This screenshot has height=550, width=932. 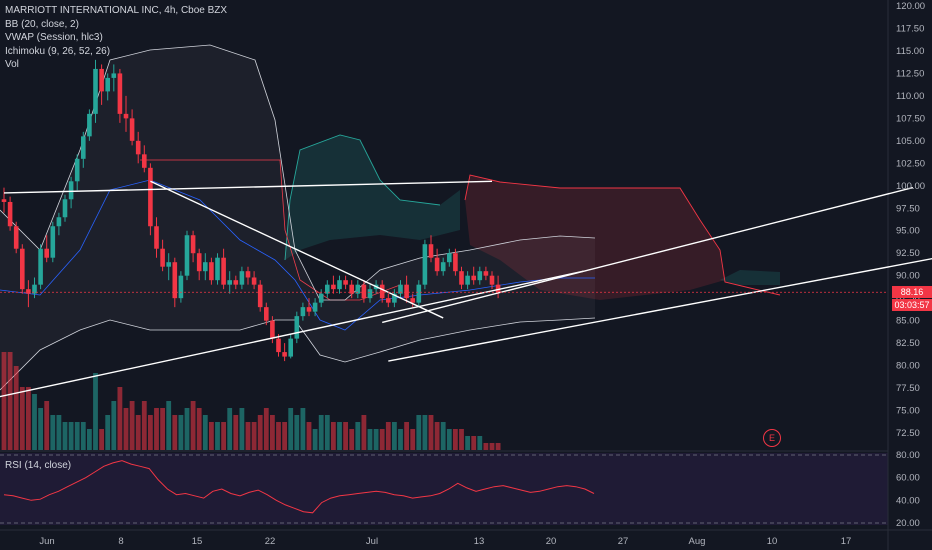 What do you see at coordinates (908, 298) in the screenshot?
I see `price-tick-label: 87.50` at bounding box center [908, 298].